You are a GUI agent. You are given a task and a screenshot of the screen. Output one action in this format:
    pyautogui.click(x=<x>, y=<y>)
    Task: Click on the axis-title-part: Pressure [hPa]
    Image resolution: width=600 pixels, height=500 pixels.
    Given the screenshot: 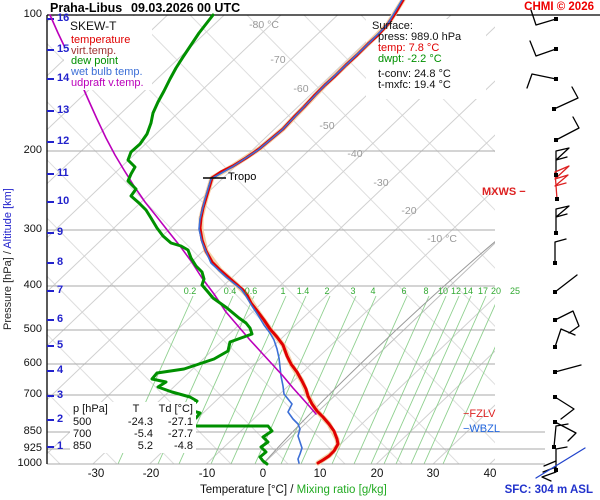 What is the action you would take?
    pyautogui.click(x=8, y=293)
    